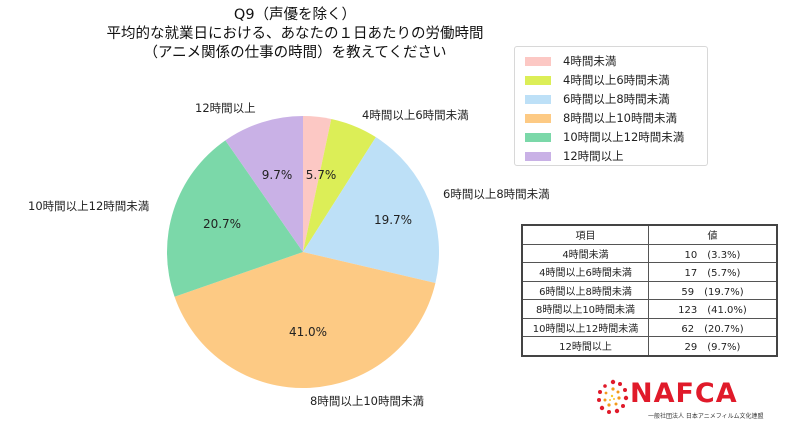  What do you see at coordinates (713, 253) in the screenshot?
I see `cell-value: 10 (3.3%)` at bounding box center [713, 253].